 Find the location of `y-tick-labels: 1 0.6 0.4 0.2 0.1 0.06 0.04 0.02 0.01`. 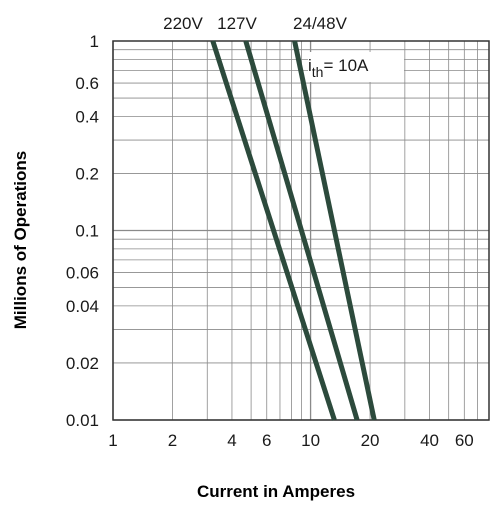

y-tick-labels: 1 0.6 0.4 0.2 0.1 0.06 0.04 0.02 0.01 is located at coordinates (82, 231).